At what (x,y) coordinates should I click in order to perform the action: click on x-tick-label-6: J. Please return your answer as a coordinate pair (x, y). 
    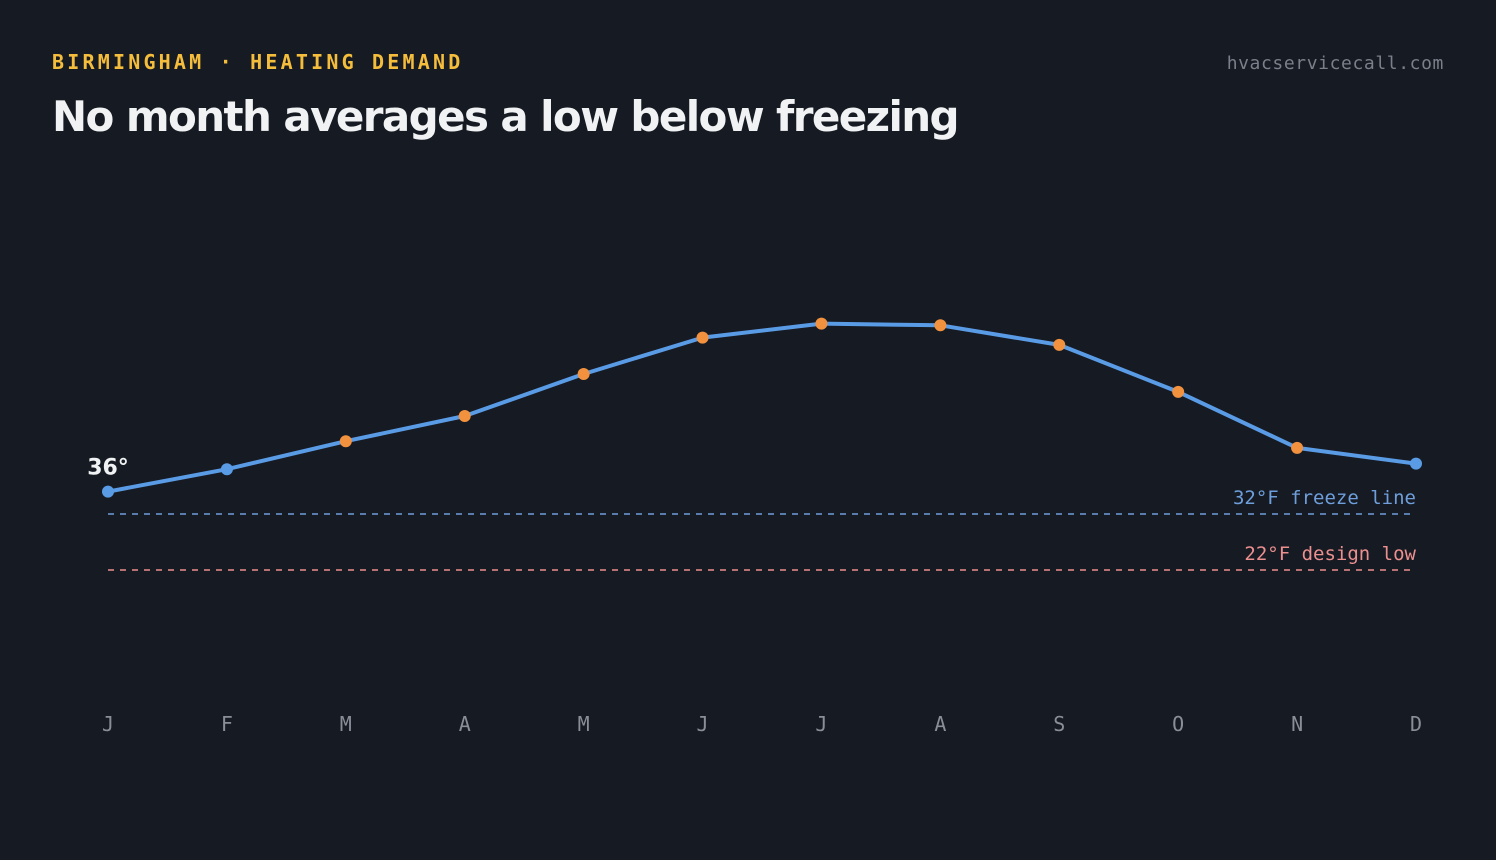
    Looking at the image, I should click on (821, 724).